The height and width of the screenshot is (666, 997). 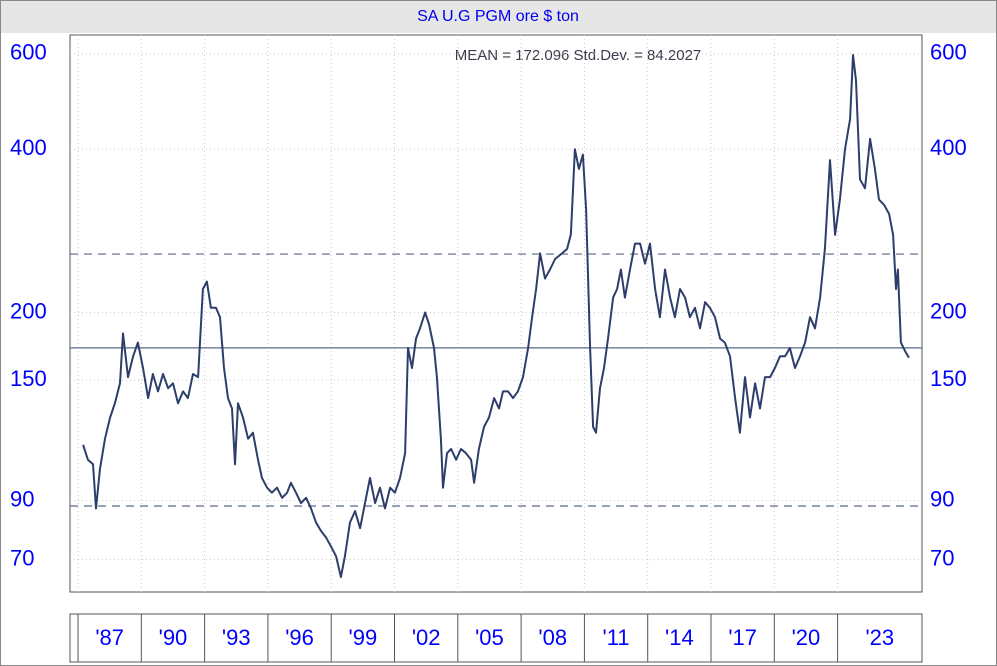 I want to click on x-tick-label: '17, so click(x=742, y=637).